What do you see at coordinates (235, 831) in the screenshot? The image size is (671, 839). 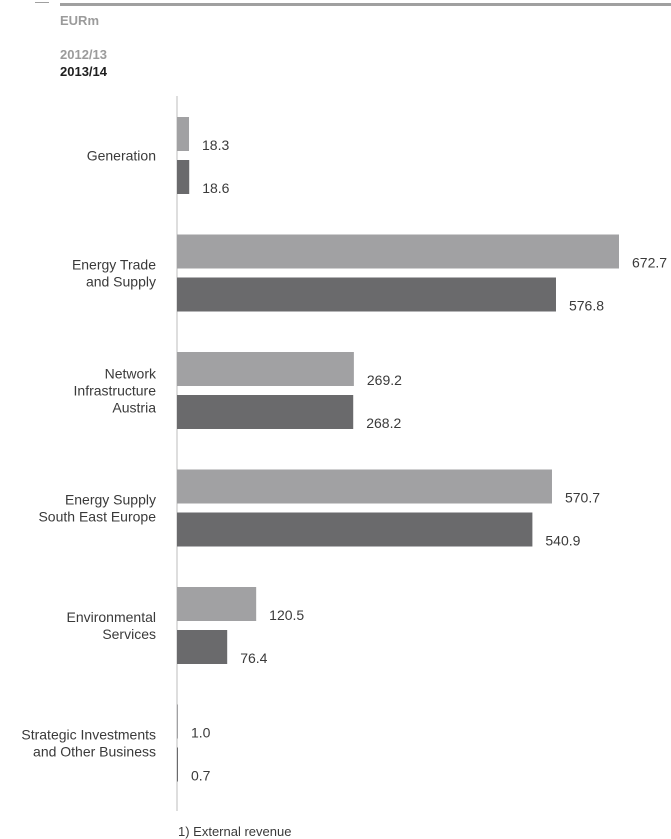 I see `footnote: 1) External revenue` at bounding box center [235, 831].